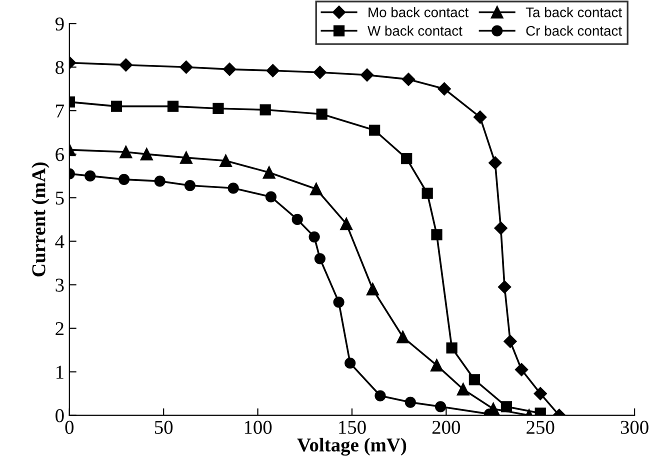 The width and height of the screenshot is (661, 472). I want to click on y-axis-title: Current (mA), so click(41, 219).